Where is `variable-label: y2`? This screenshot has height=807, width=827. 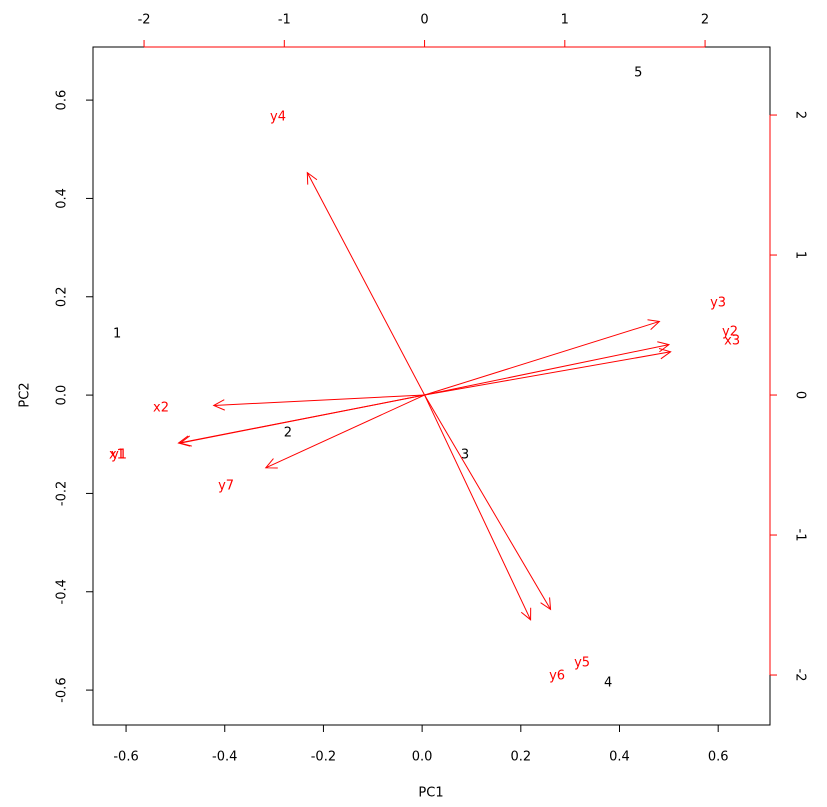 variable-label: y2 is located at coordinates (730, 332).